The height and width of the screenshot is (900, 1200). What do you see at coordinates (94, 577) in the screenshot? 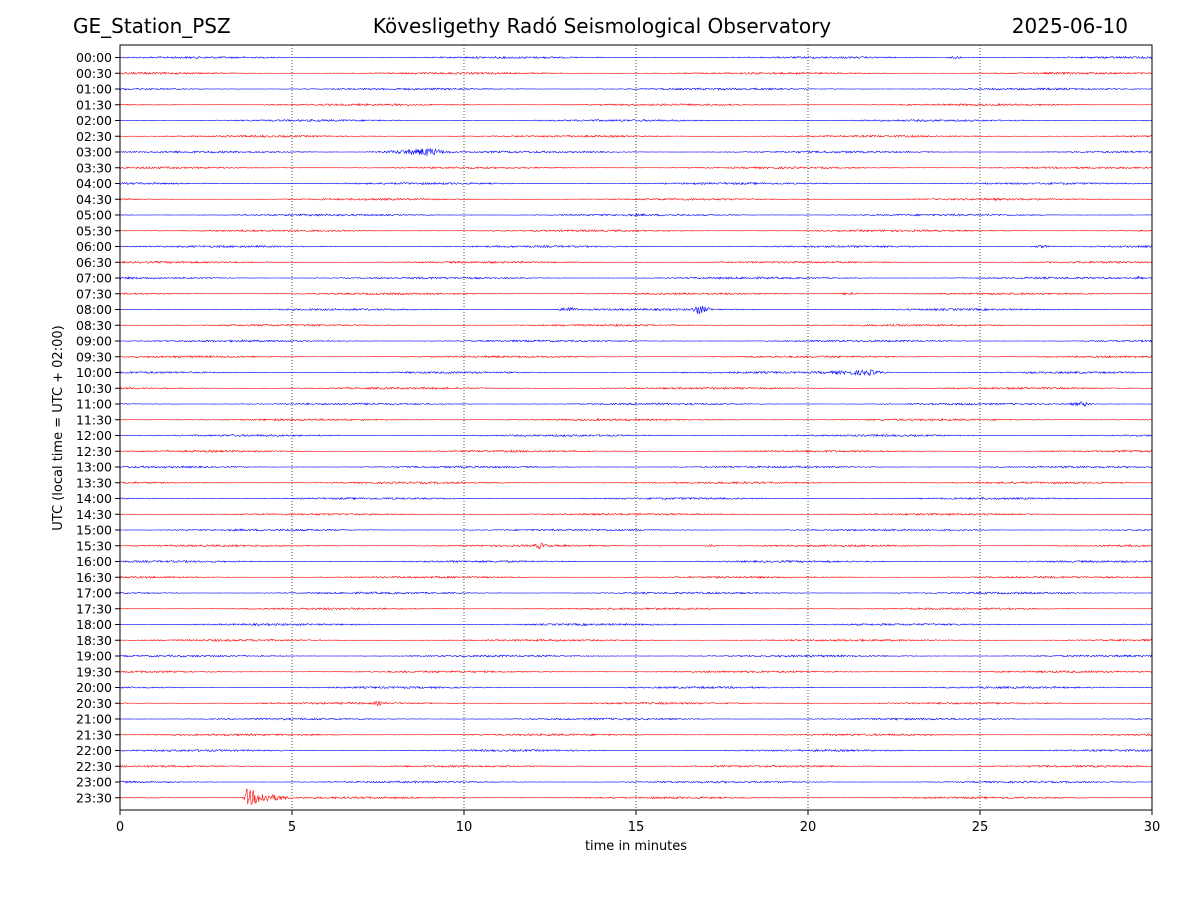
I see `row-label: 16:30` at bounding box center [94, 577].